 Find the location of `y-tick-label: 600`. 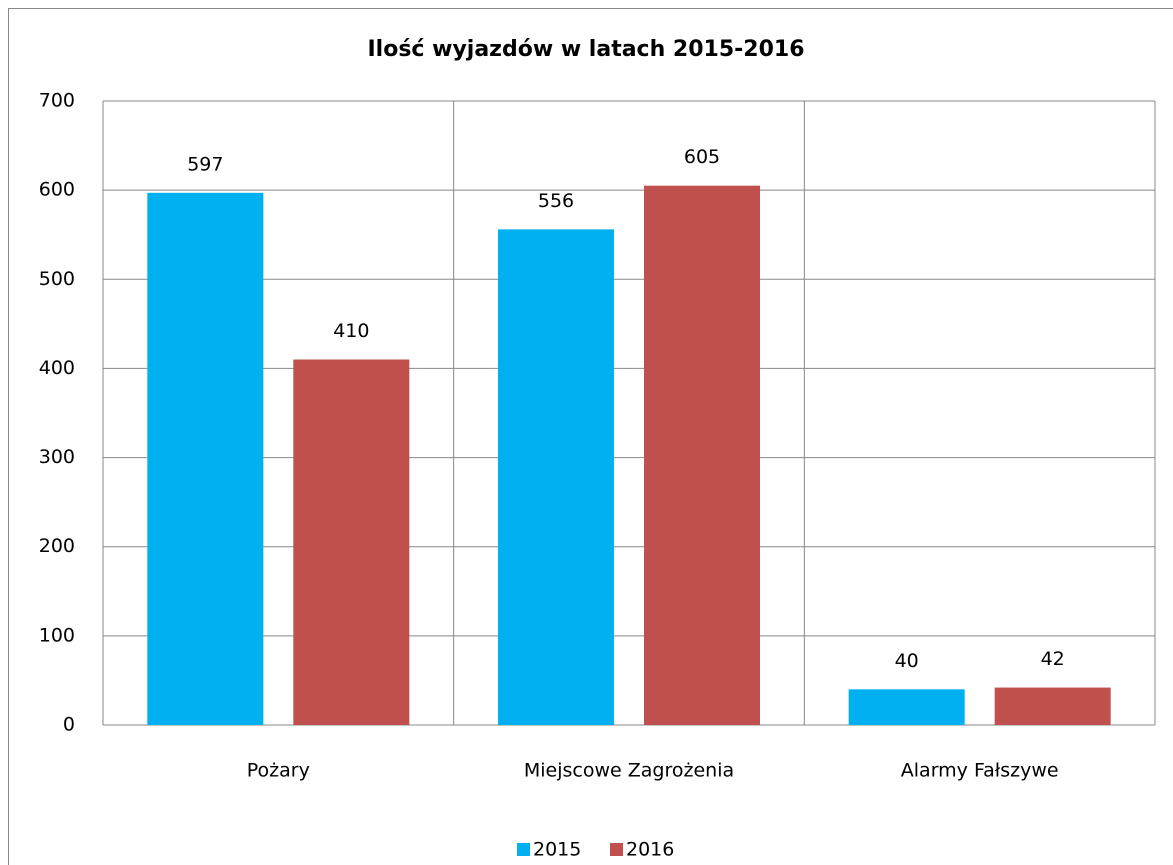

y-tick-label: 600 is located at coordinates (57, 190).